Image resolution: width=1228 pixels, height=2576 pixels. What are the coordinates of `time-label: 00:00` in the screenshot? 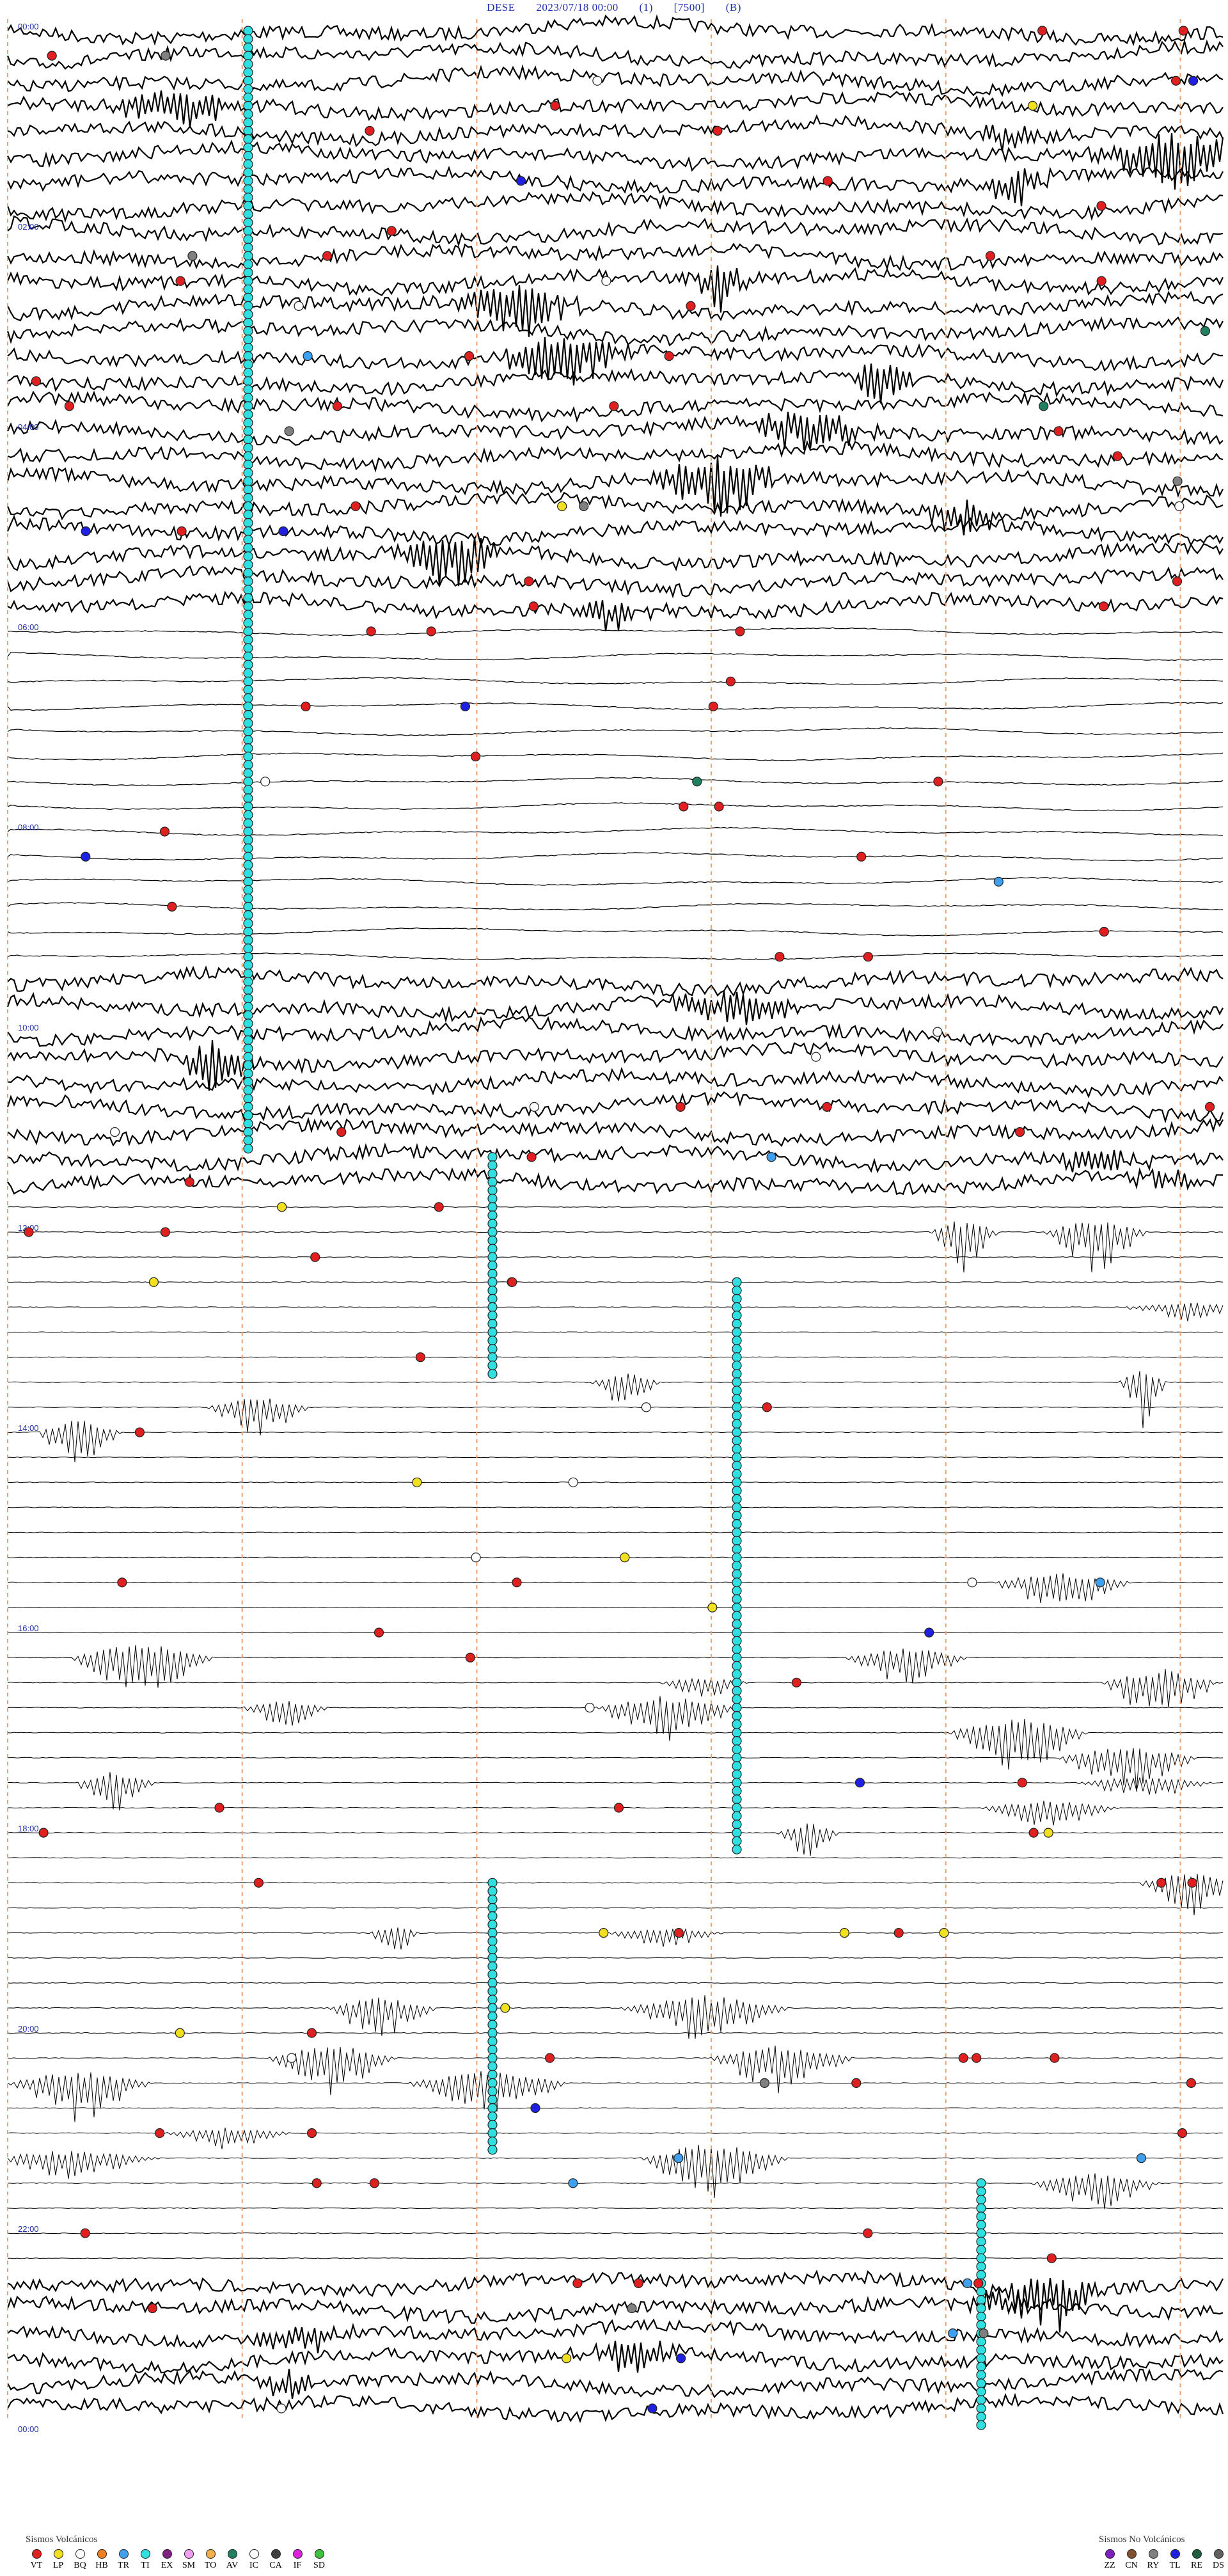 It's located at (28, 26).